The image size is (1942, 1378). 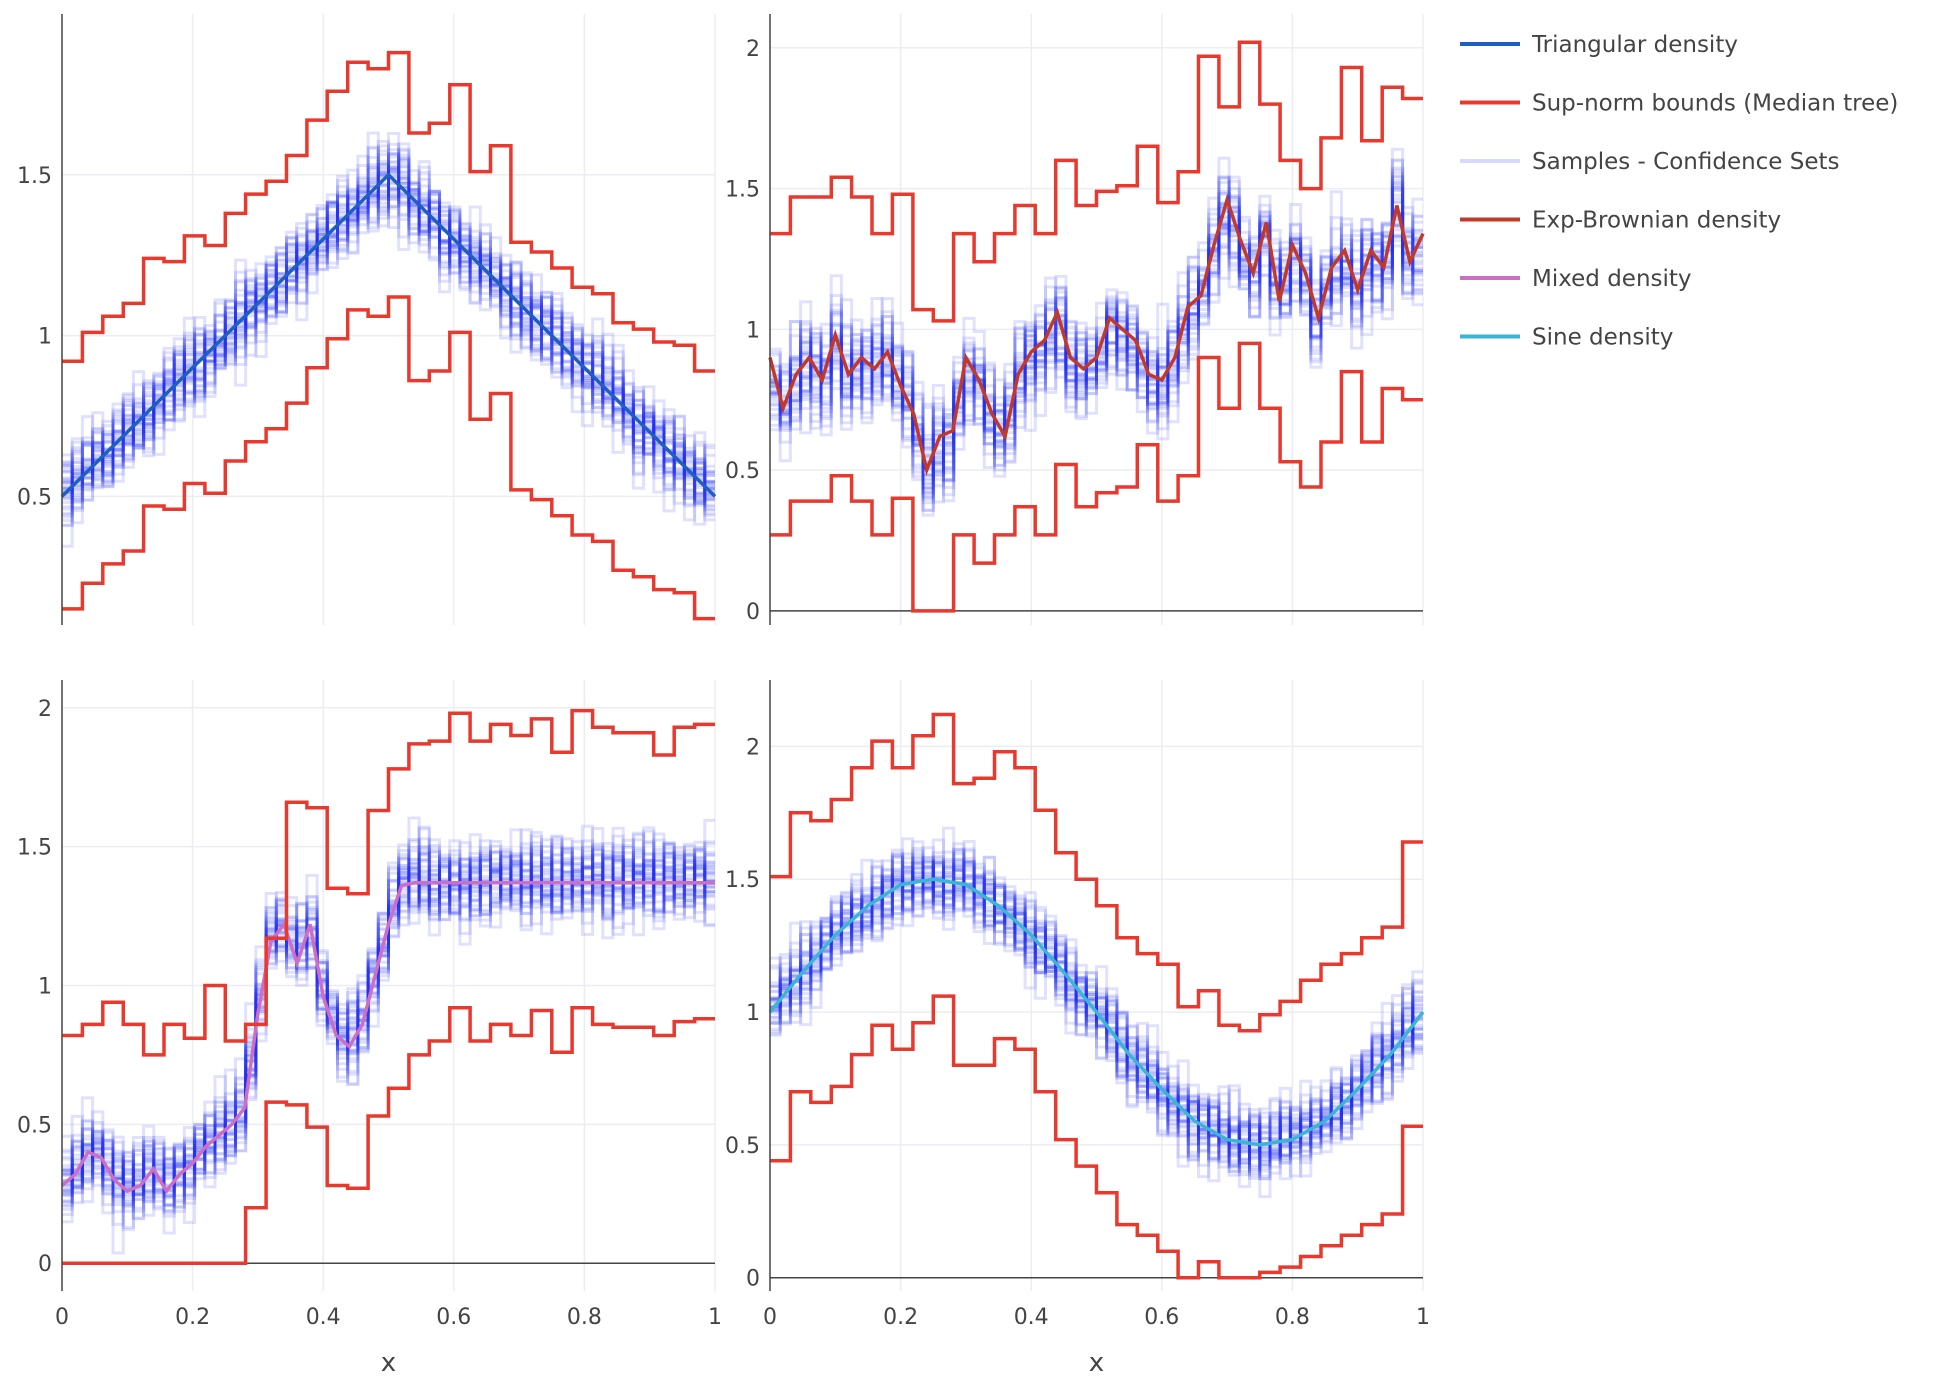 I want to click on y-tick-label: 2, so click(x=753, y=747).